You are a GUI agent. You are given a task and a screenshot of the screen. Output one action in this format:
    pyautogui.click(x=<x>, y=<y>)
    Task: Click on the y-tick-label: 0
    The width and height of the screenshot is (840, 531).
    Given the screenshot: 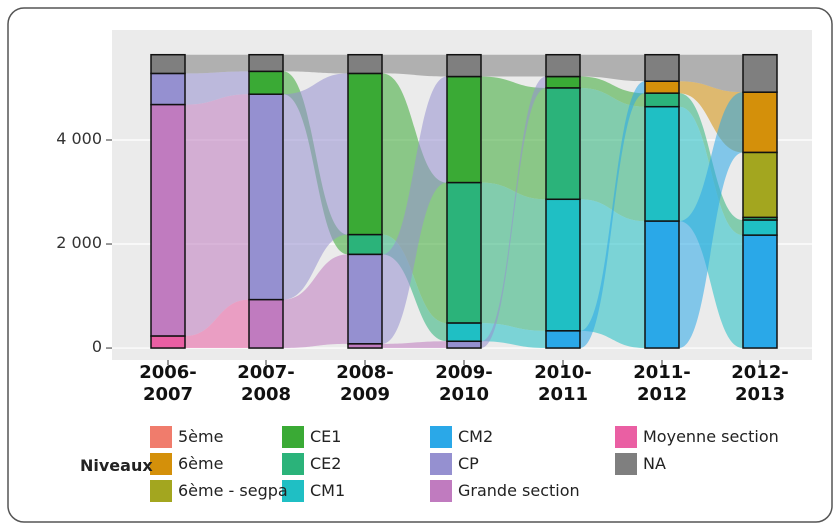 What is the action you would take?
    pyautogui.click(x=96, y=347)
    